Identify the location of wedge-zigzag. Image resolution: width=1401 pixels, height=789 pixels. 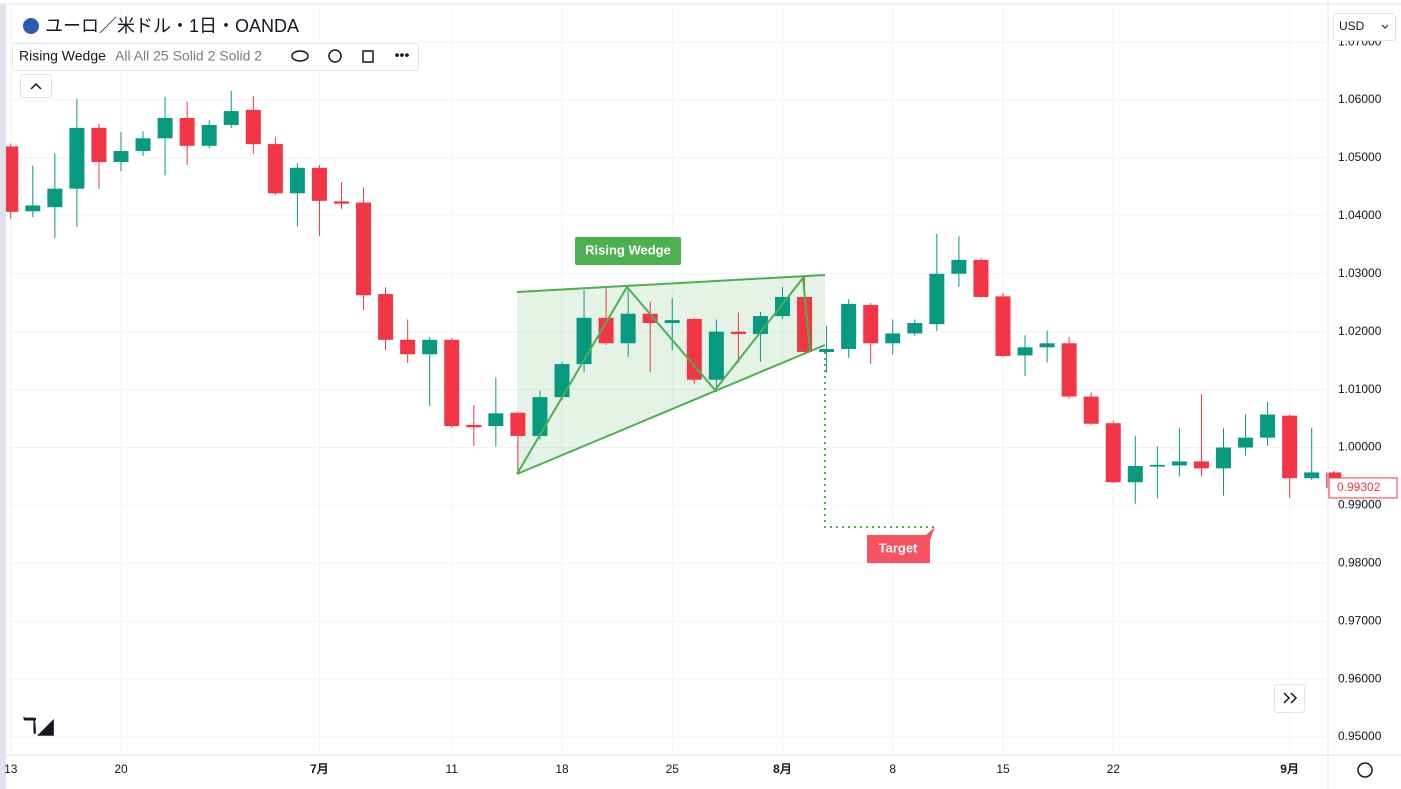
(663, 375).